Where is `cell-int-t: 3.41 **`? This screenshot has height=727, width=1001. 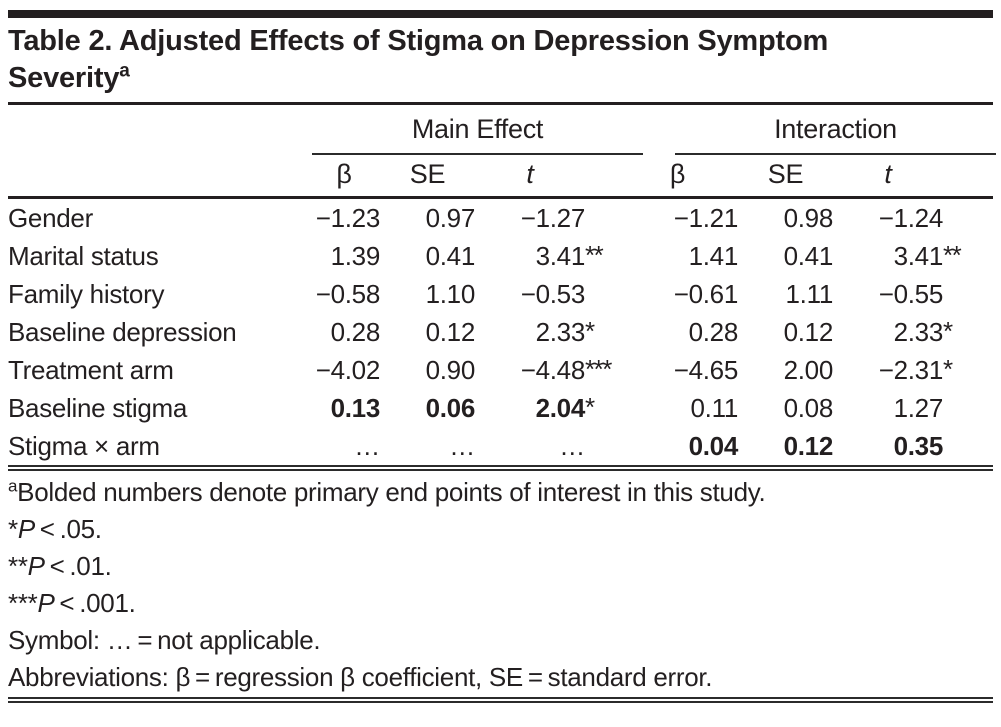
cell-int-t: 3.41 ** is located at coordinates (913, 255).